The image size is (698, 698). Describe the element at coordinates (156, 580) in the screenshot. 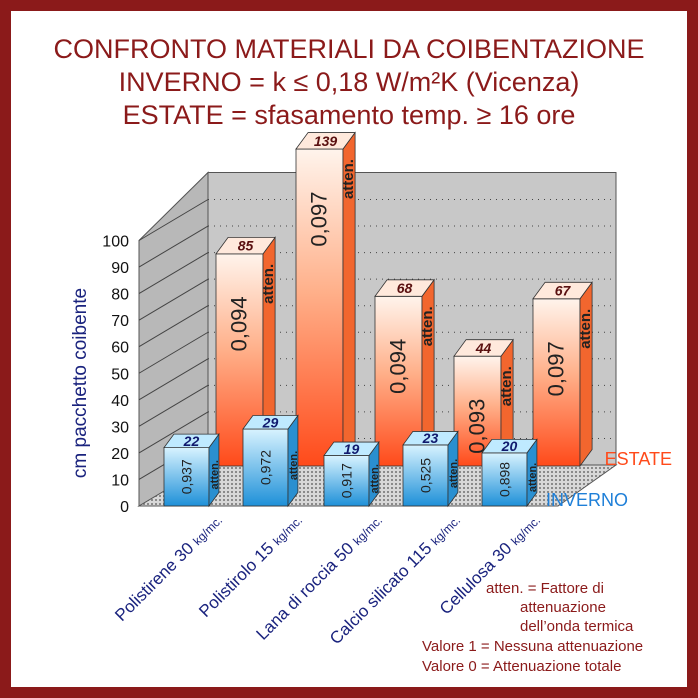

I see `category-label-main: Polistirene 30` at that location.